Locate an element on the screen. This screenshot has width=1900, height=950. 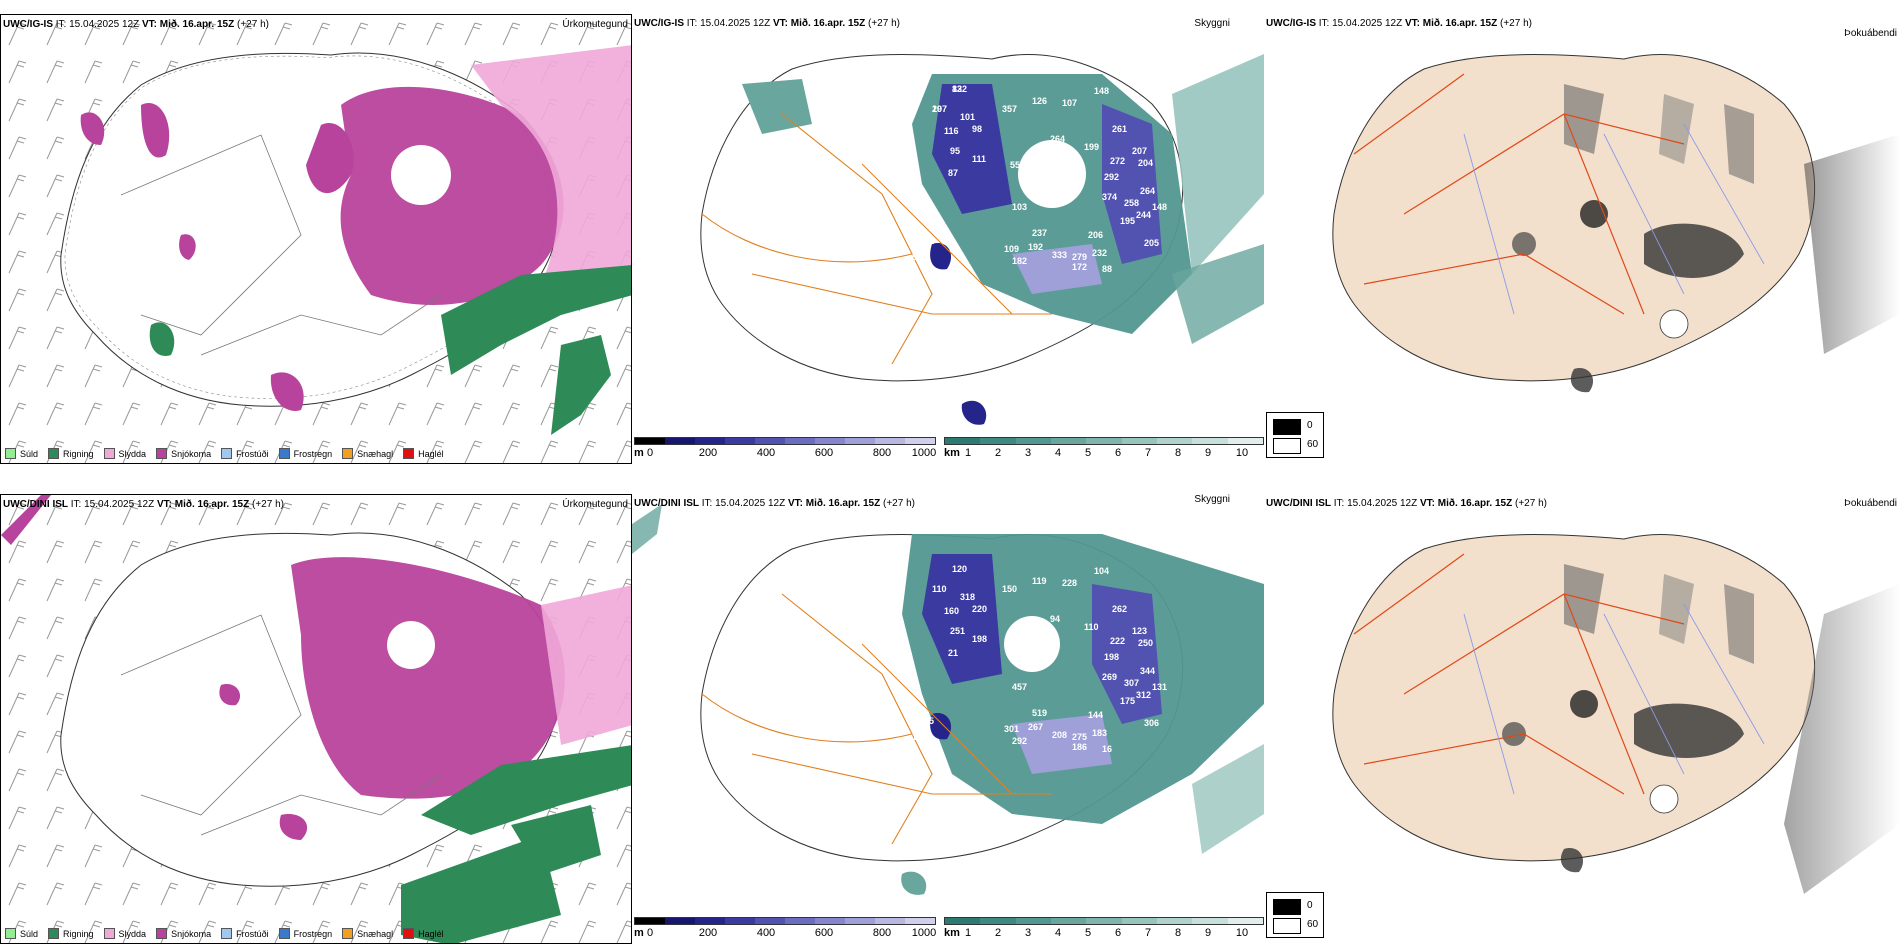
cloud-base-label: 160 is located at coordinates (951, 611).